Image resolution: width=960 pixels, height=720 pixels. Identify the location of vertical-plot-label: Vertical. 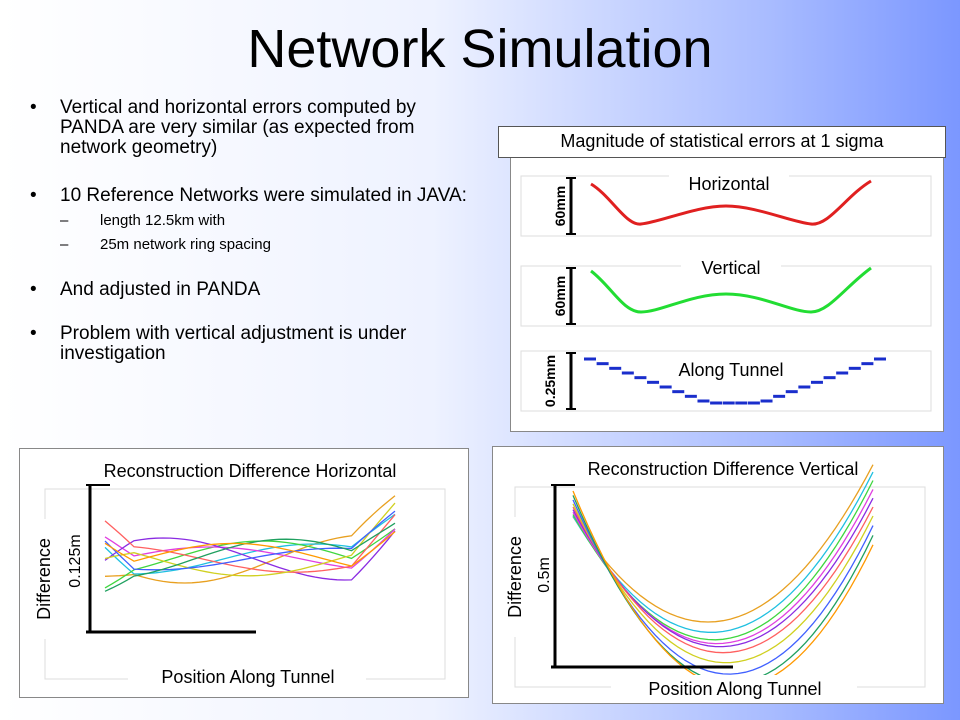
(730, 268).